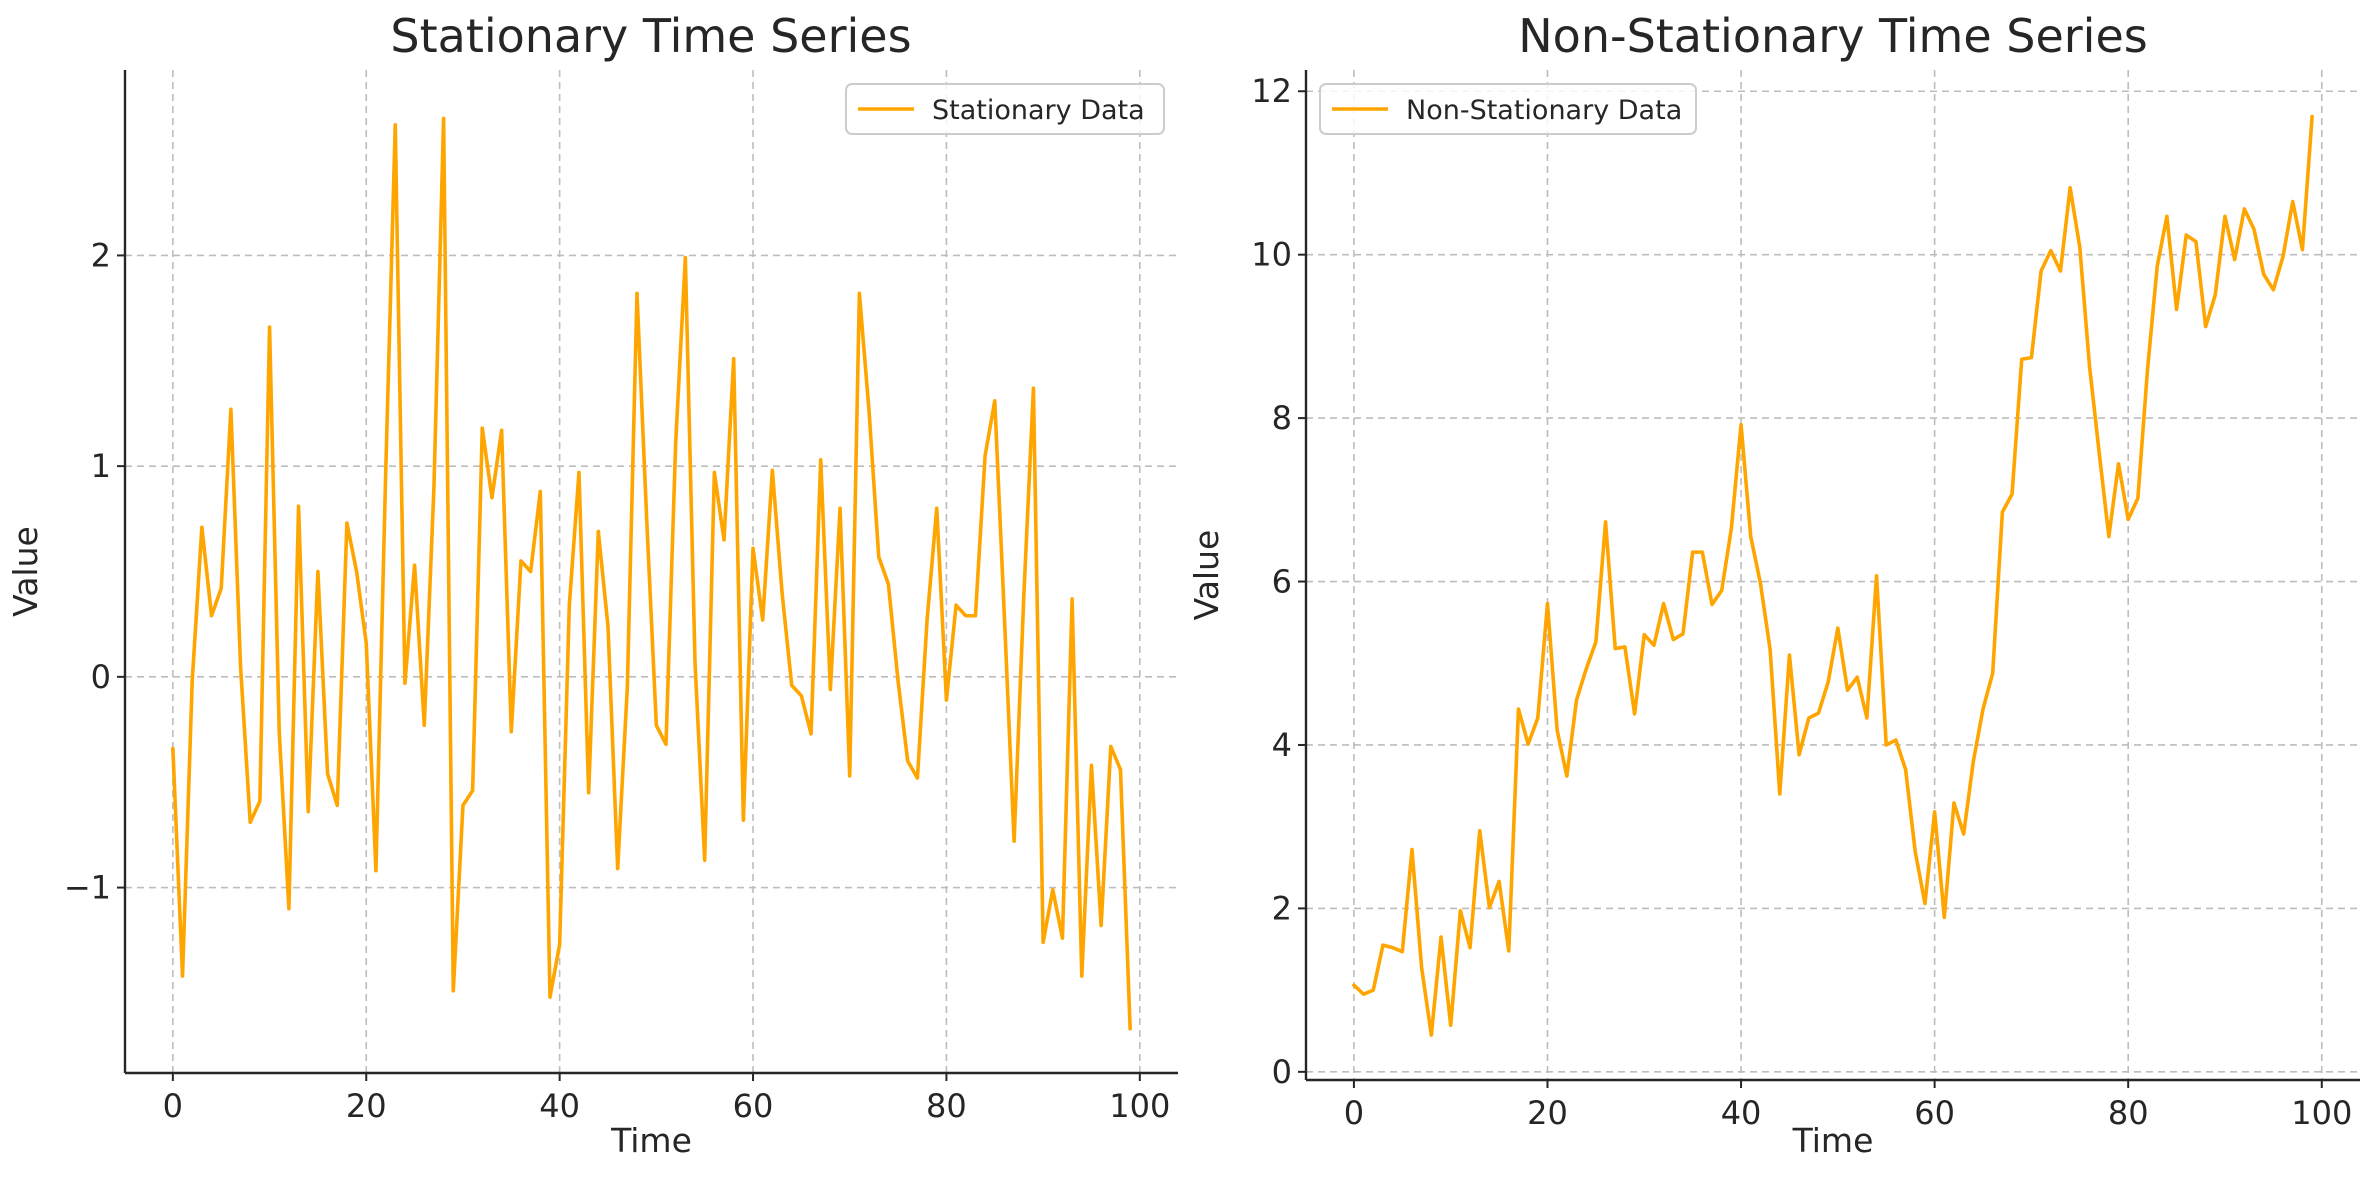 The height and width of the screenshot is (1180, 2378). Describe the element at coordinates (1282, 745) in the screenshot. I see `non-stationary-y-tick-label-2: 4` at that location.